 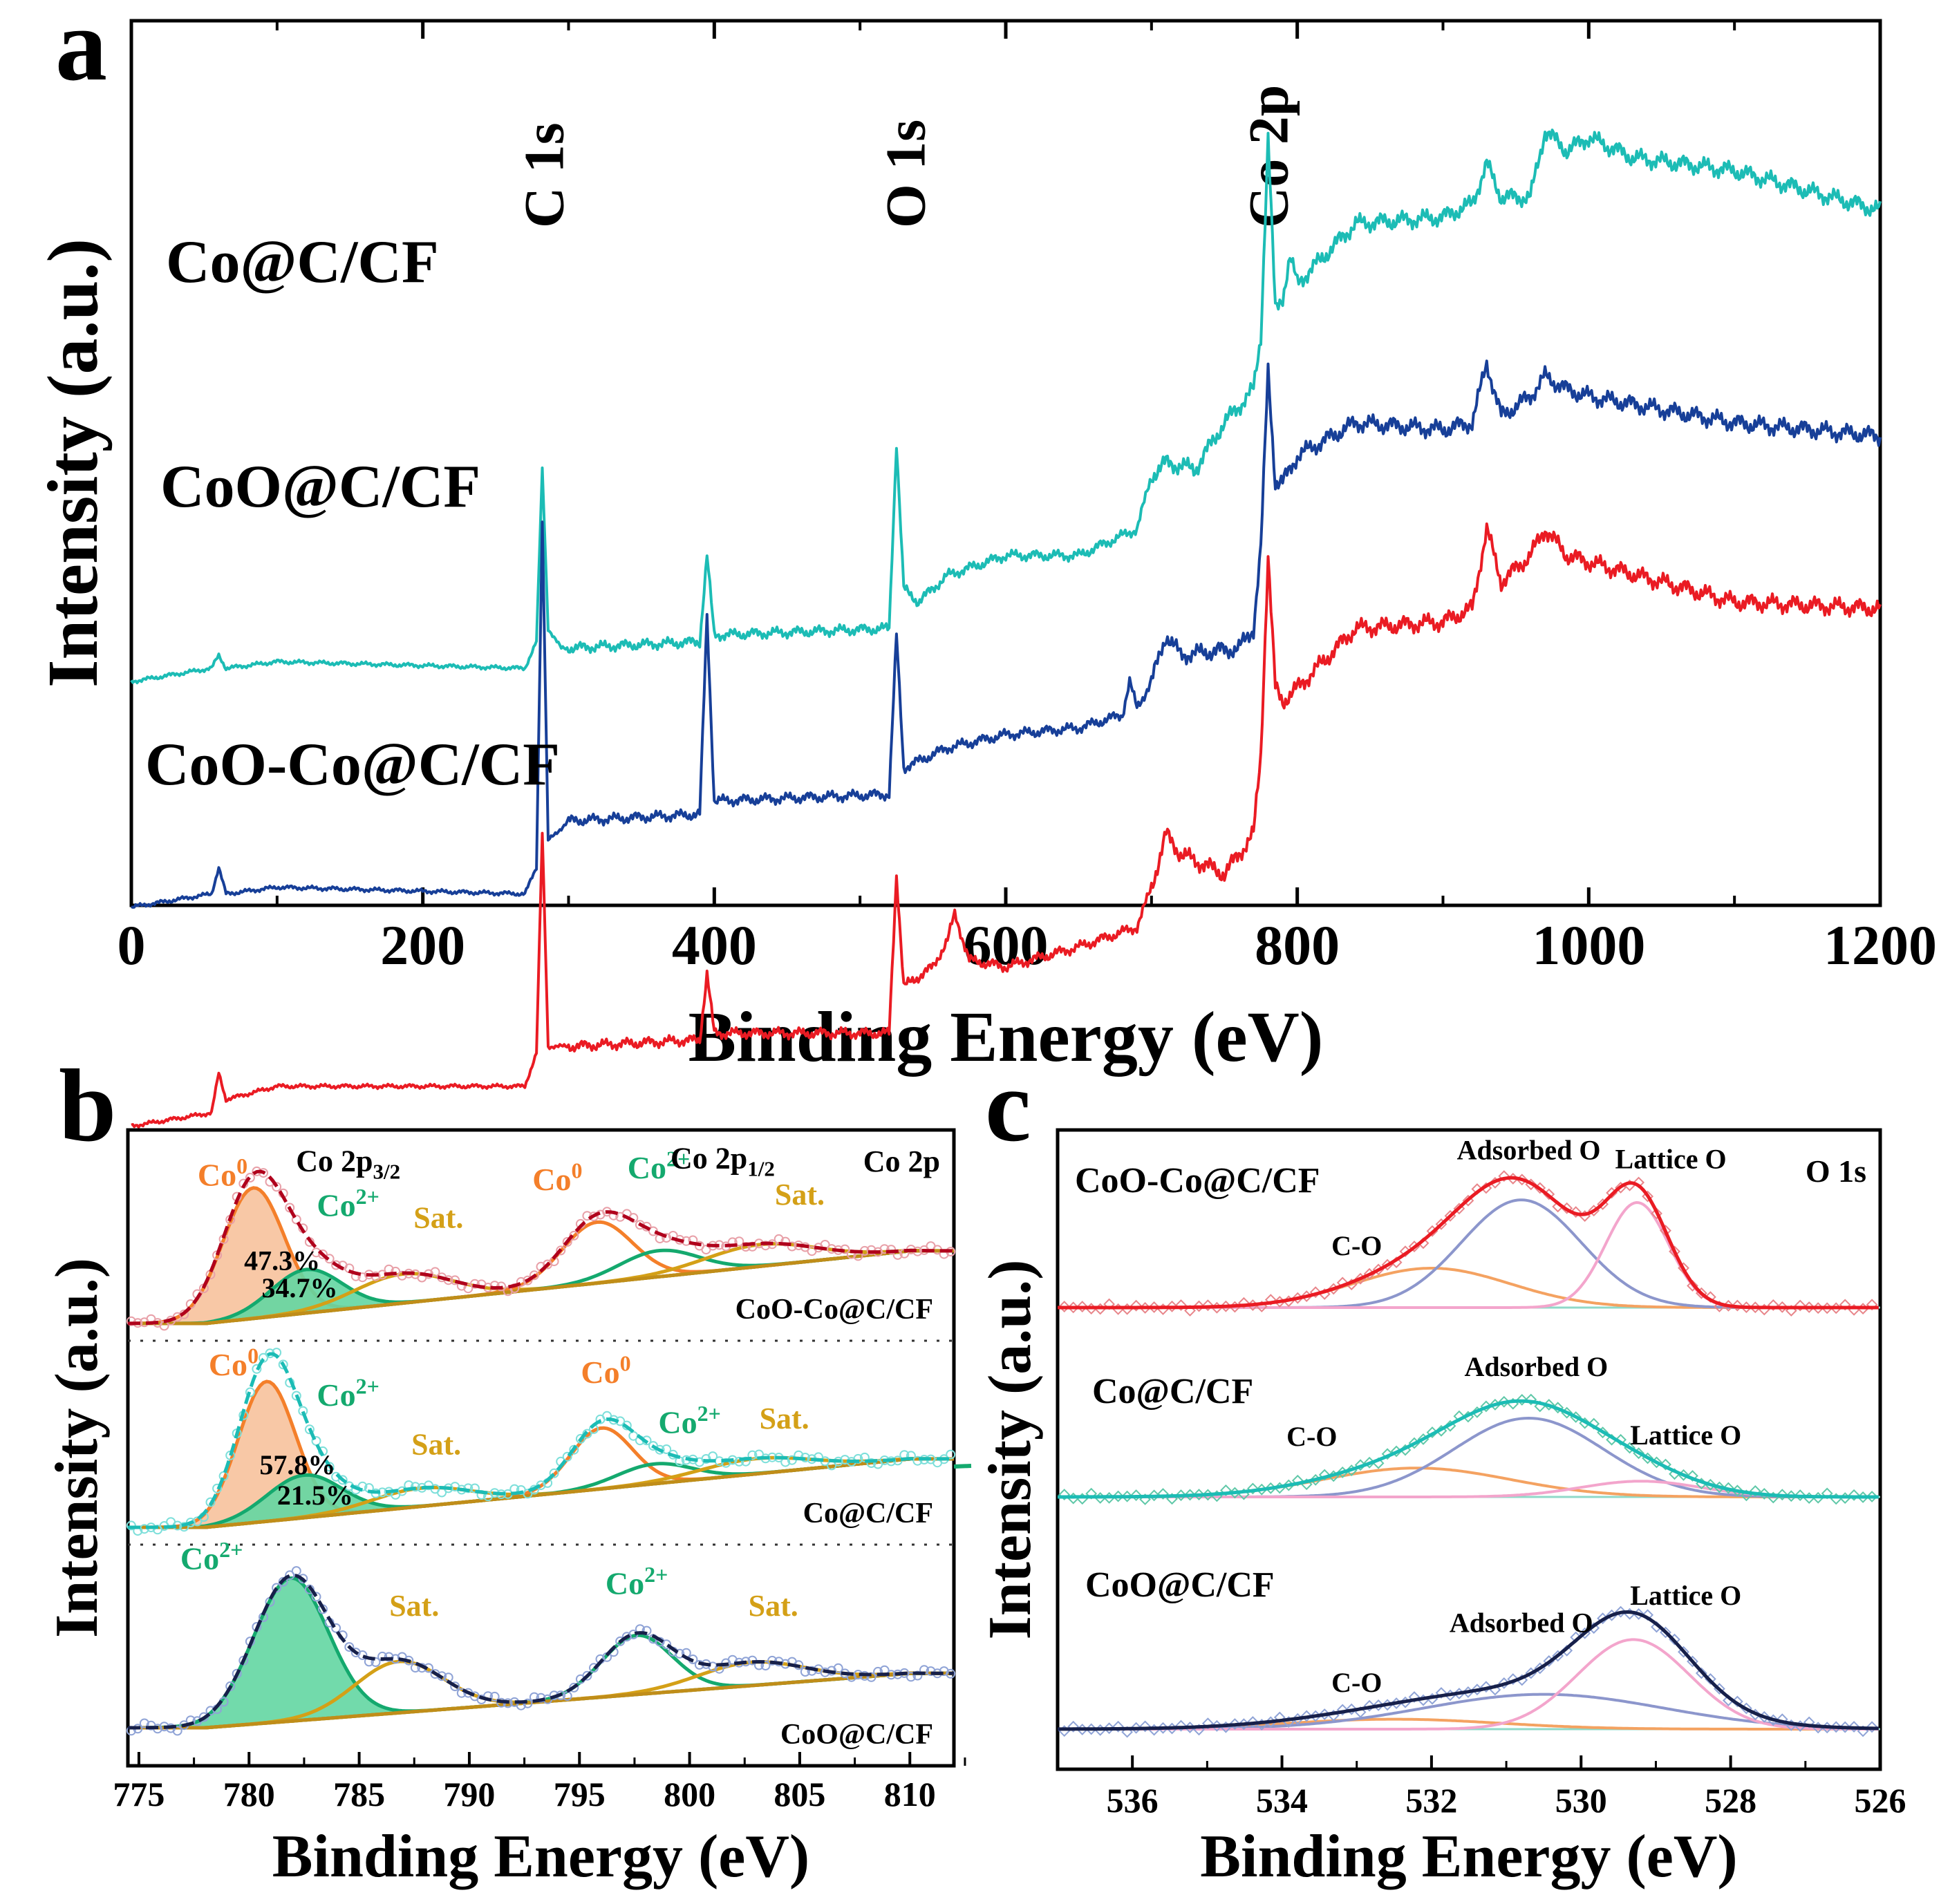 I want to click on x-axis-label: Binding Energy (eV), so click(x=1468, y=1856).